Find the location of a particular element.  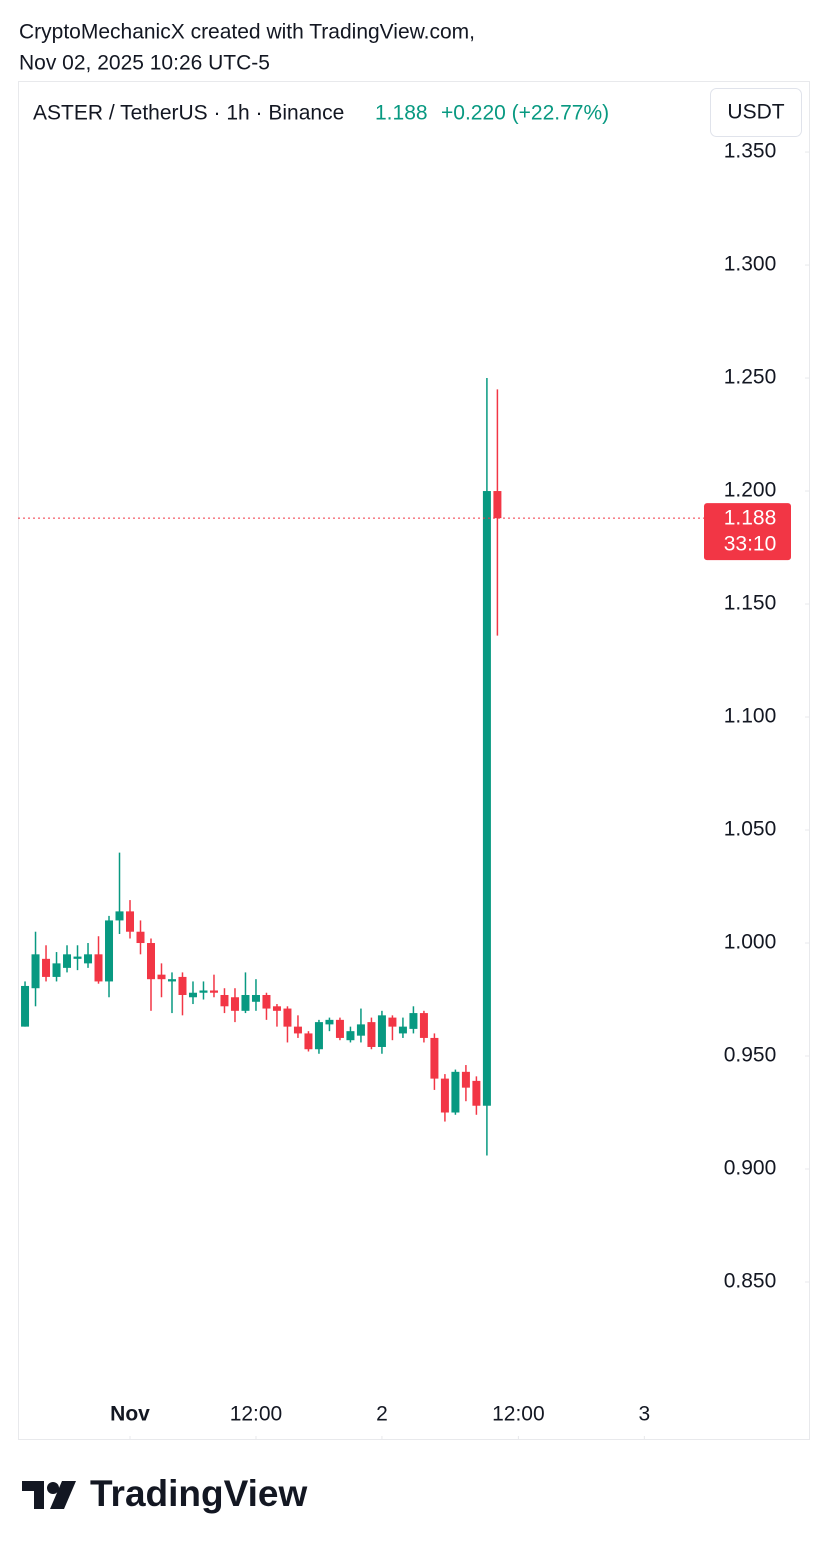

y-tick-label: 1.000 is located at coordinates (750, 942).